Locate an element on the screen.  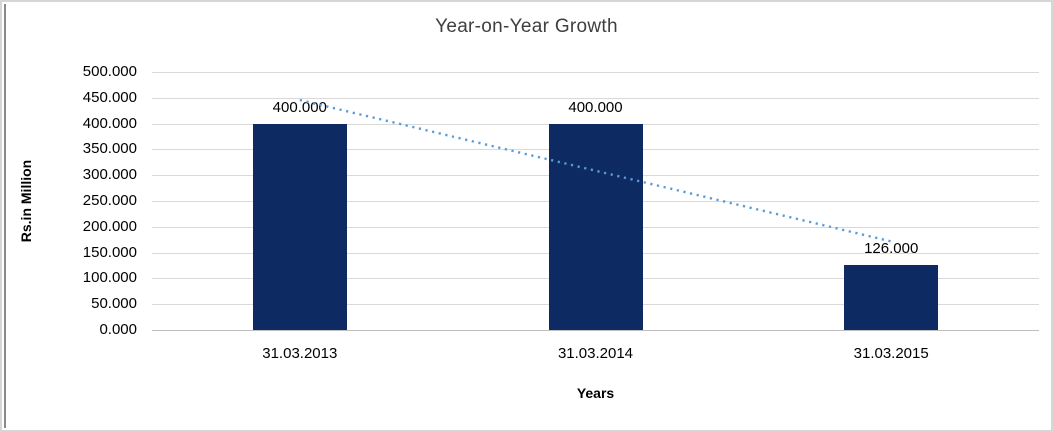
y-tick-label: 500.000 is located at coordinates (109, 71).